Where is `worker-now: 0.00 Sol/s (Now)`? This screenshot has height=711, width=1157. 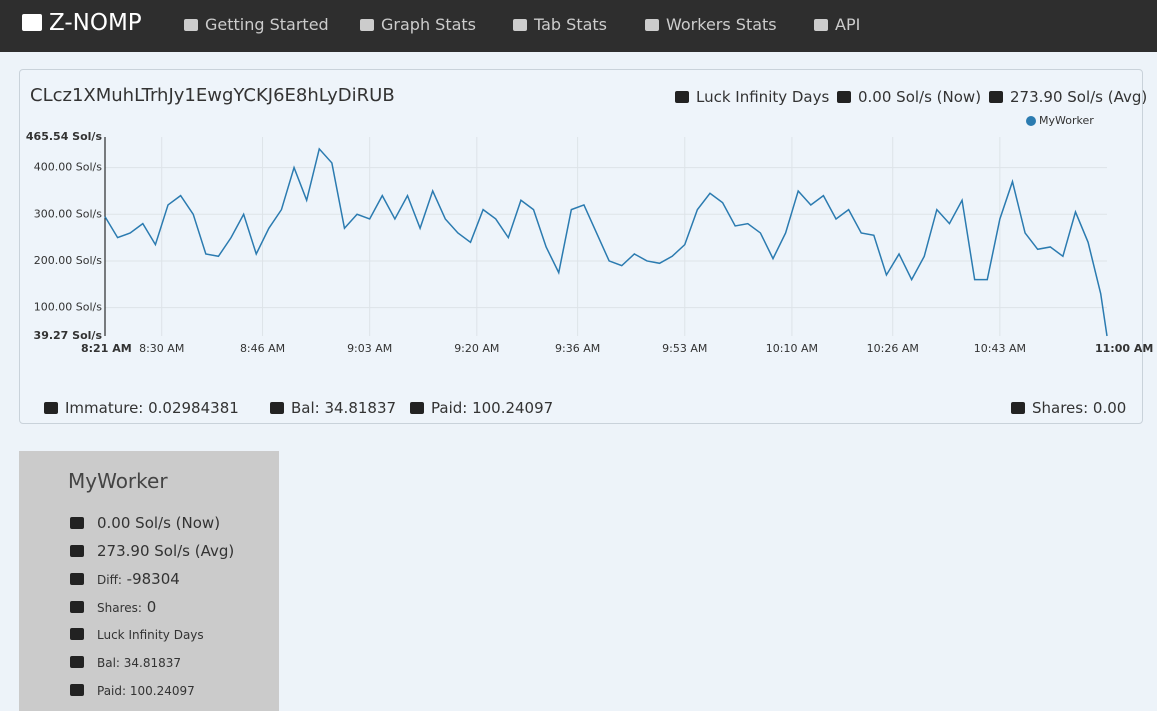
worker-now: 0.00 Sol/s (Now) is located at coordinates (145, 523).